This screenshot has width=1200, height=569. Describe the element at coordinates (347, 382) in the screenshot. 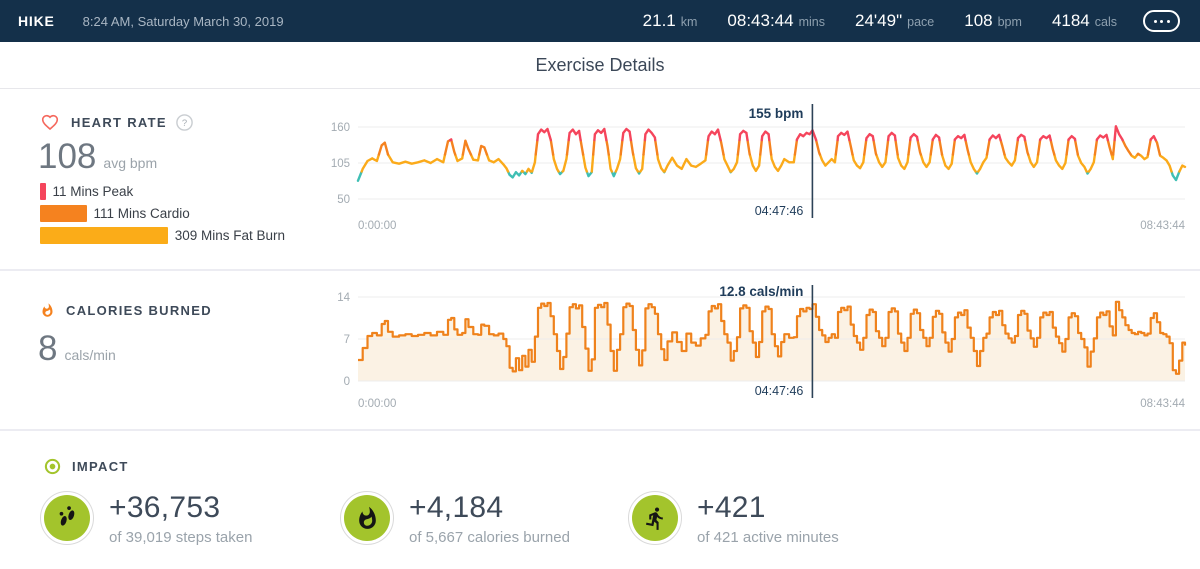

I see `svg-text: 0` at that location.